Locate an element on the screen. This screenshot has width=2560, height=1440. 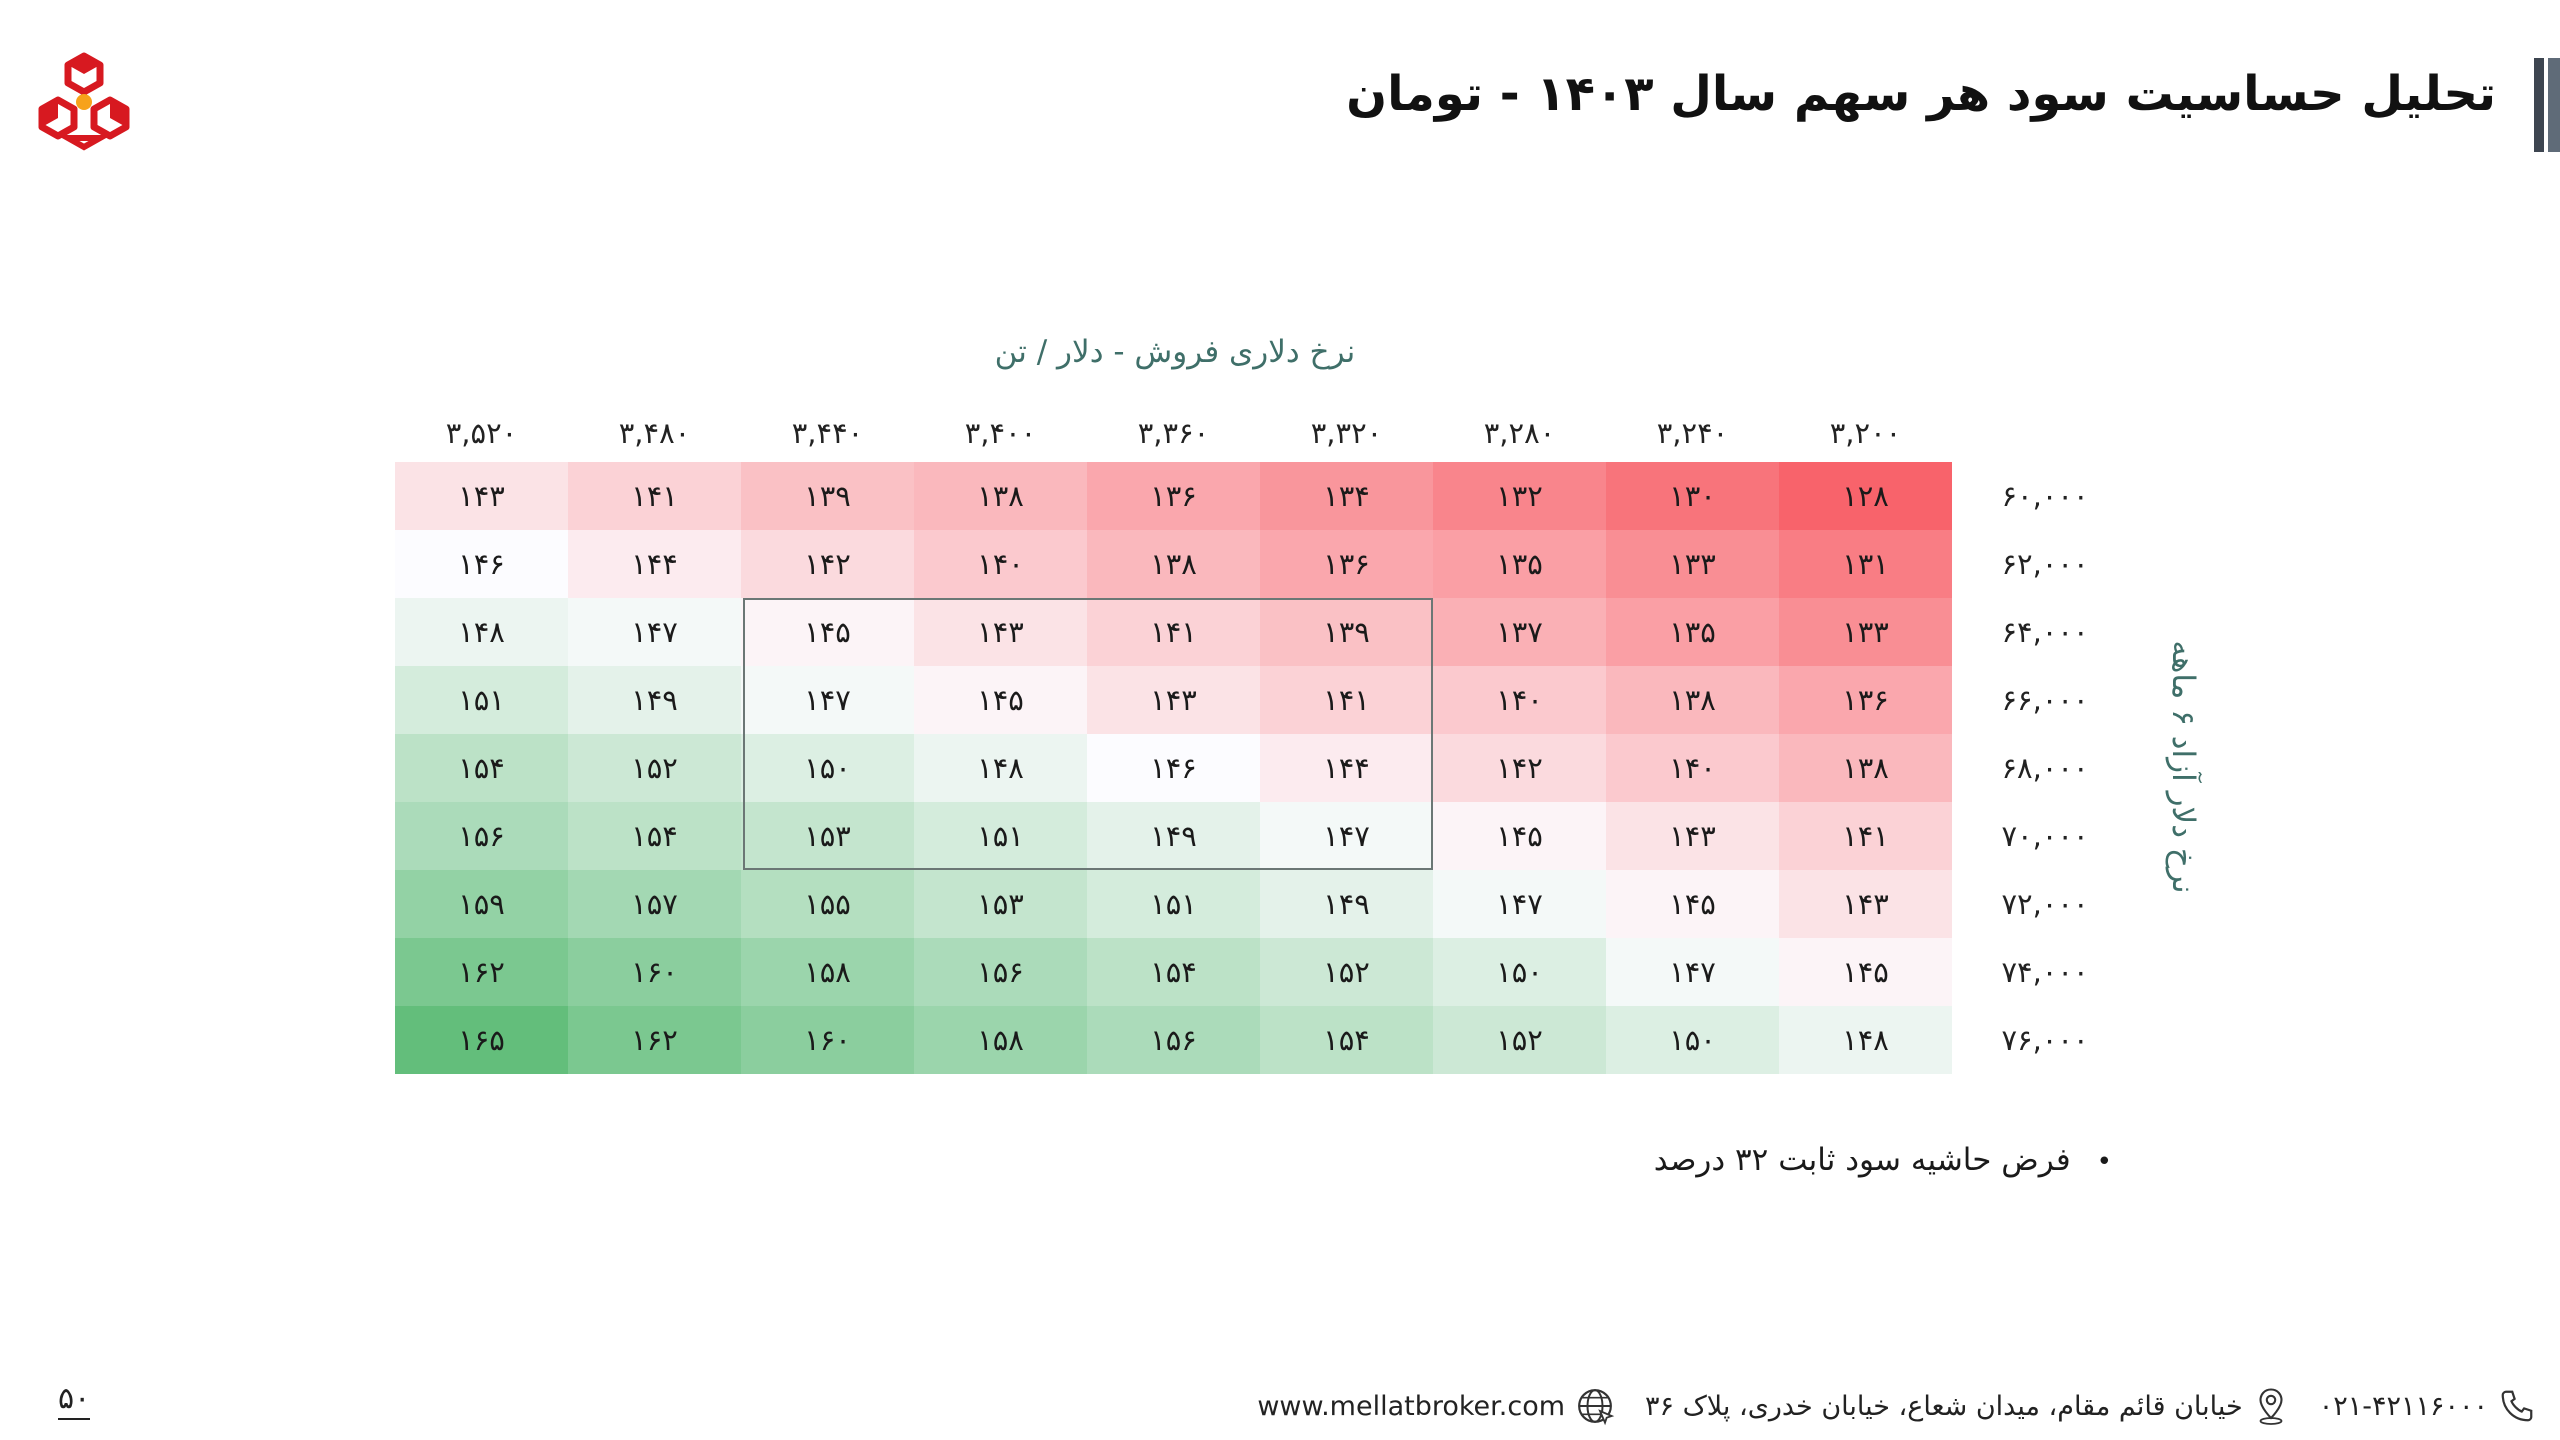
column-axis-label: نرخ دلاری فروش - دلار / تن is located at coordinates (1175, 352).